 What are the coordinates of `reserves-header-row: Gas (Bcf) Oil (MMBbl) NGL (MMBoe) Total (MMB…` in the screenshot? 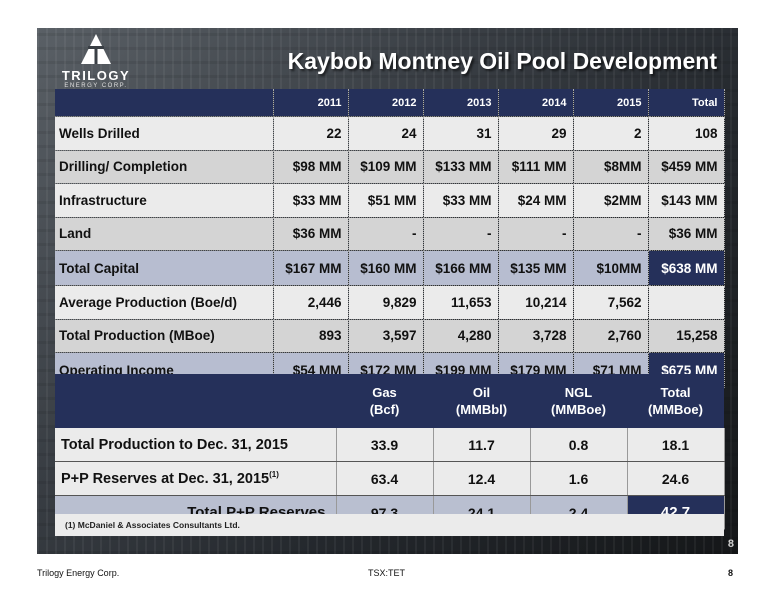 It's located at (389, 401).